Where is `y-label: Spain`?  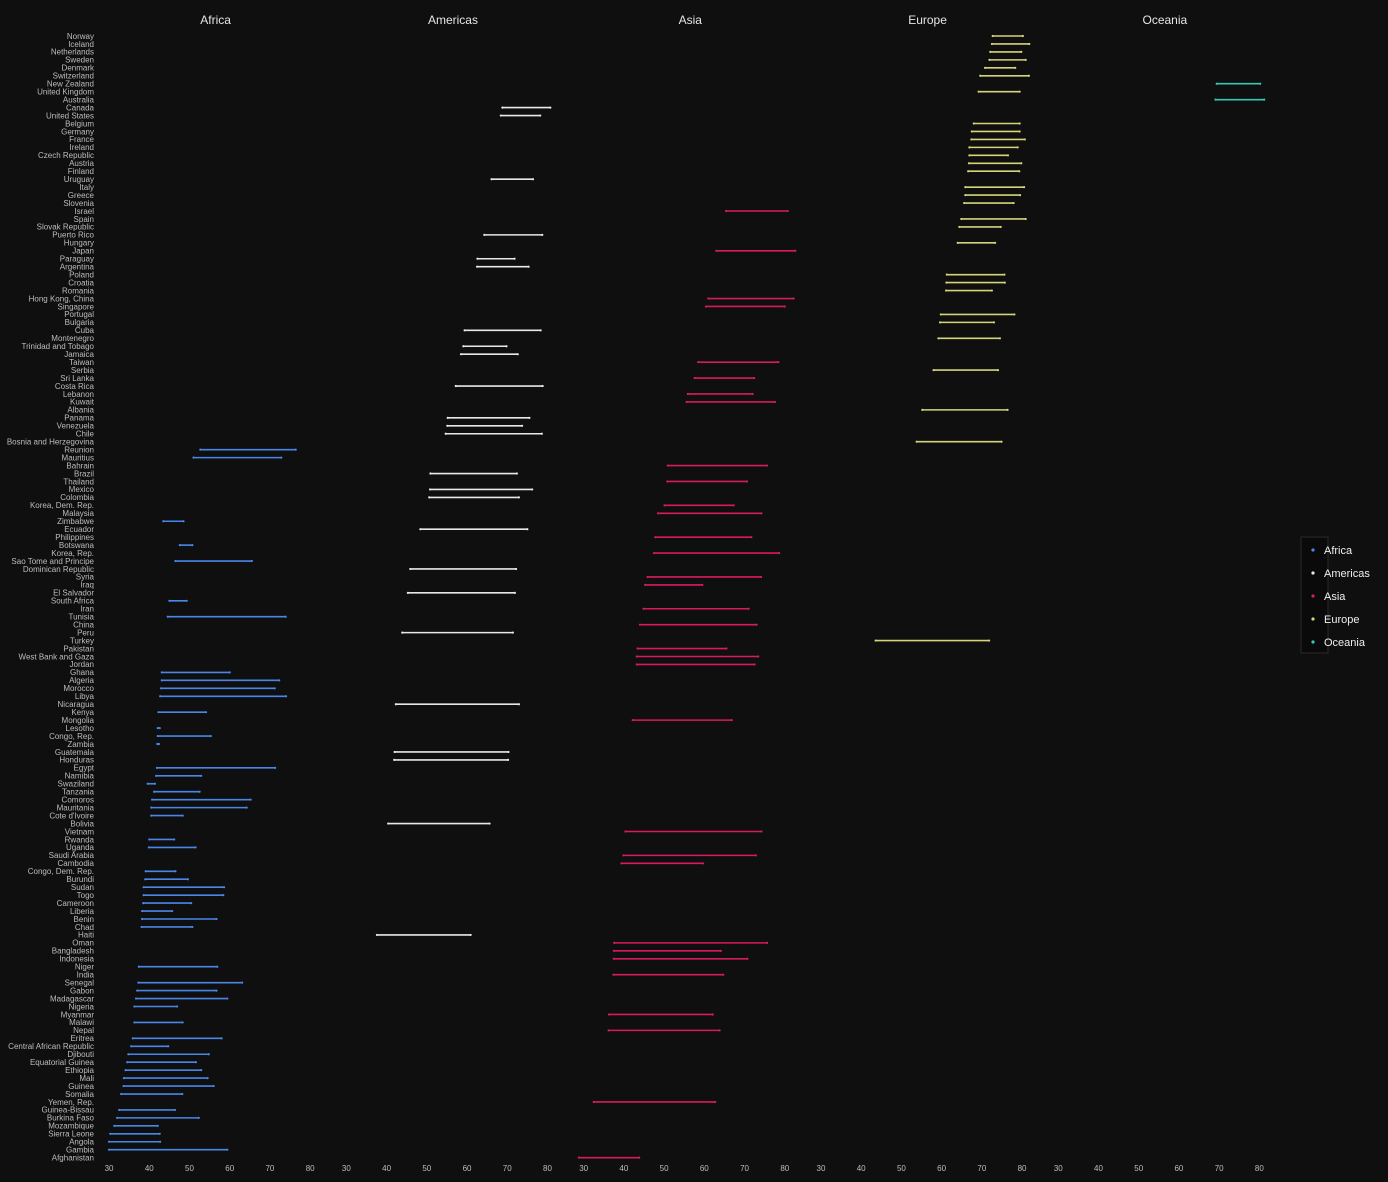 y-label: Spain is located at coordinates (84, 219).